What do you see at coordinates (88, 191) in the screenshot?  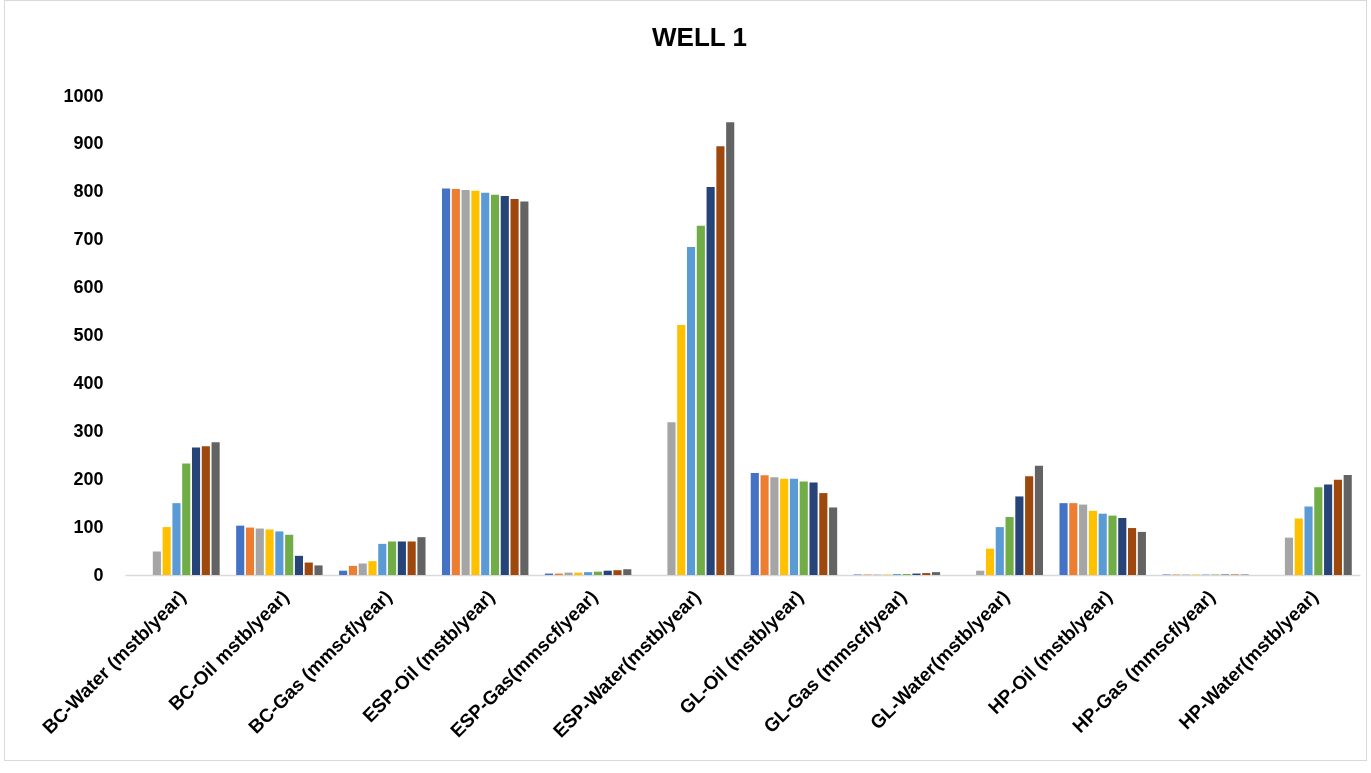 I see `y-tick-label: 800` at bounding box center [88, 191].